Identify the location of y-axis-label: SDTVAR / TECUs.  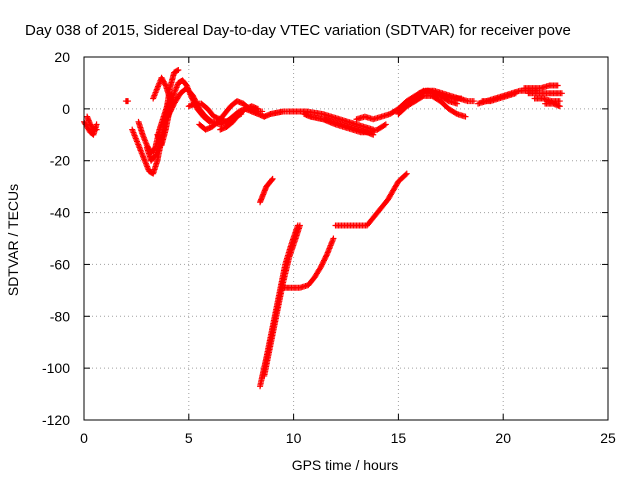
(13, 240).